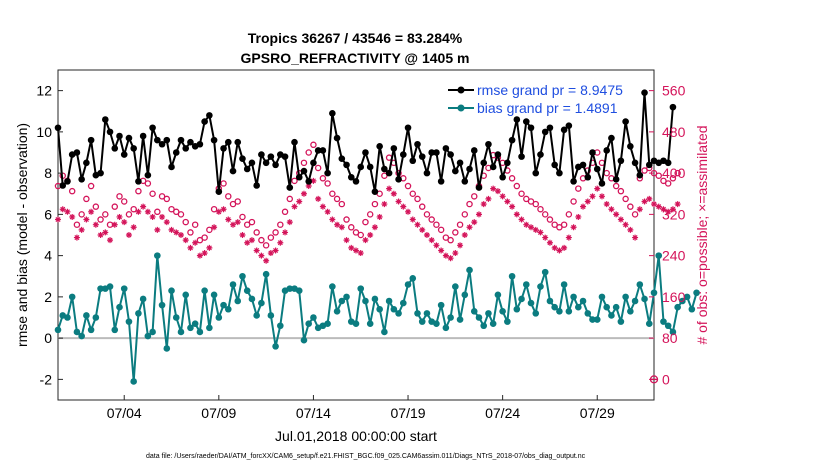  What do you see at coordinates (46, 379) in the screenshot?
I see `y-tick-label: -2` at bounding box center [46, 379].